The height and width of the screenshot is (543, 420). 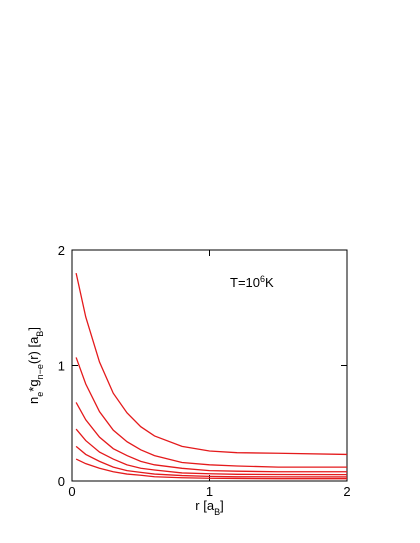 I want to click on x-axis-label-part: r [a, so click(x=205, y=505).